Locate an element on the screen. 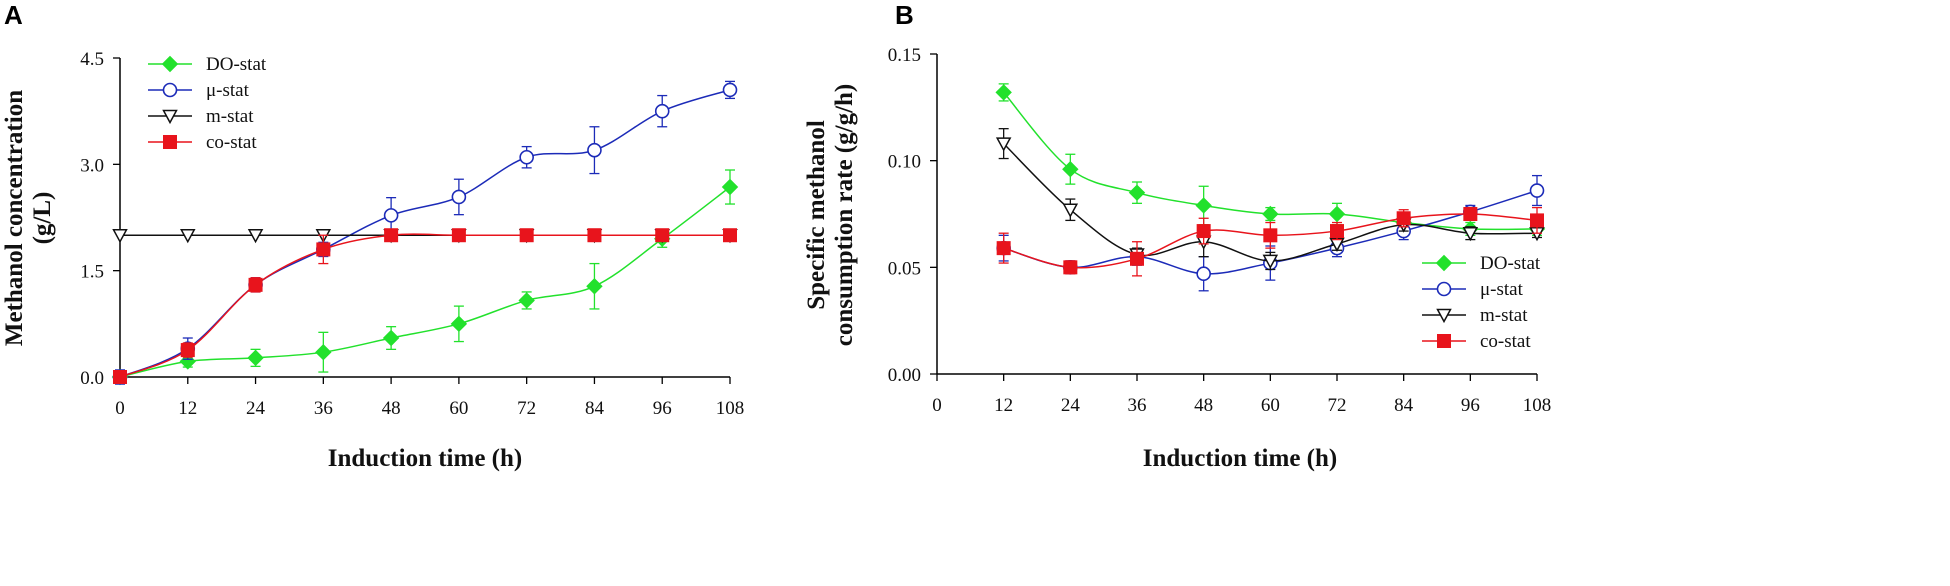  y-tick-label-a: 1.5 is located at coordinates (92, 272).